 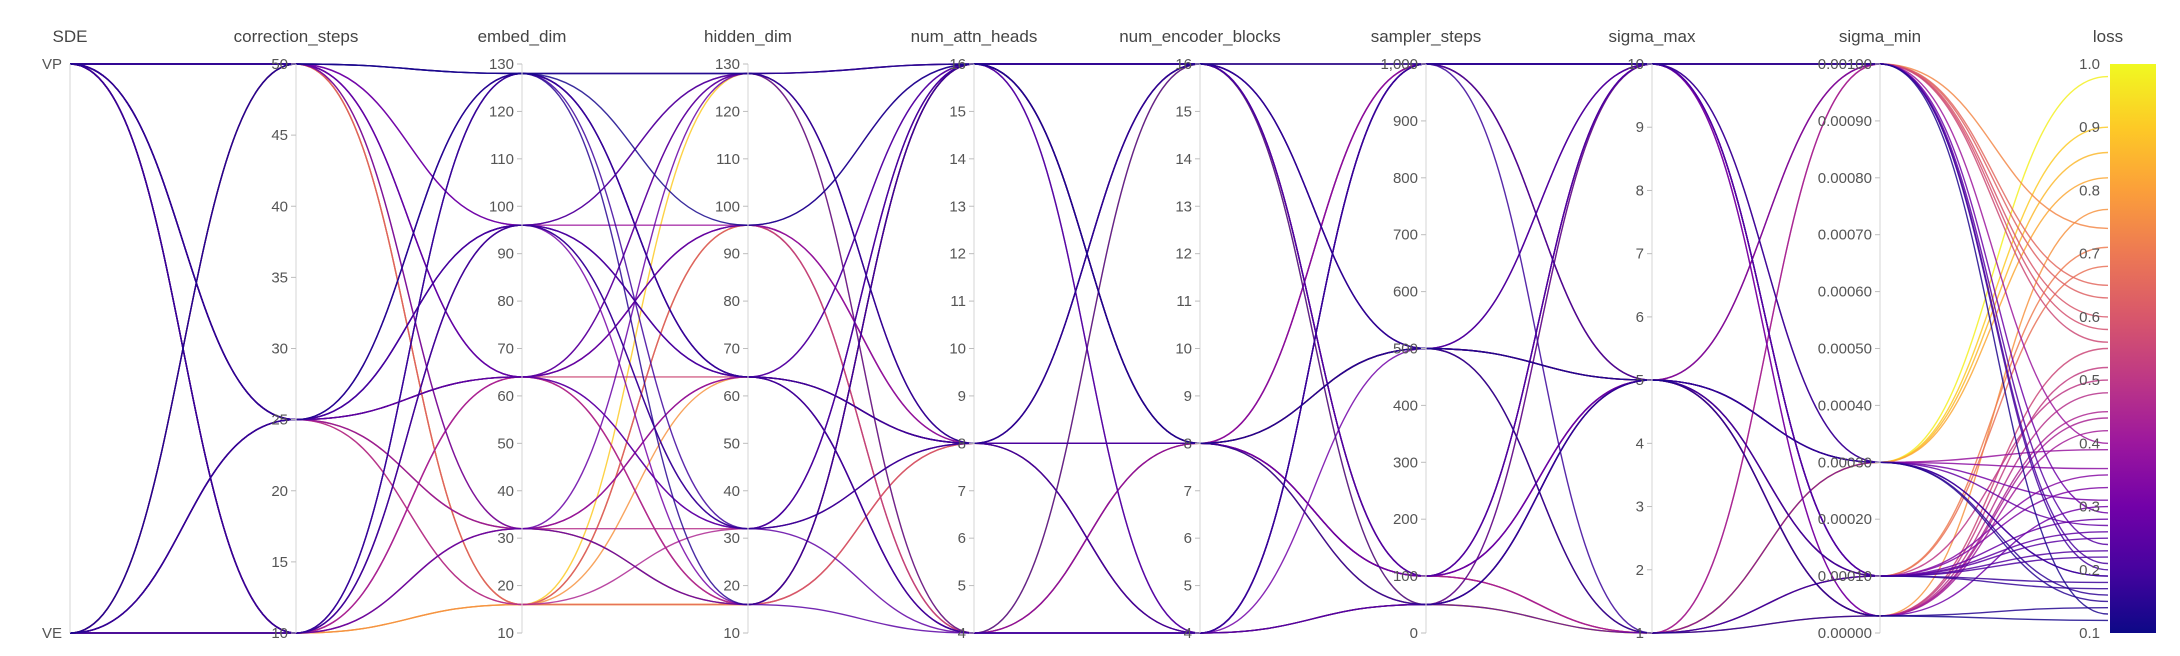 I want to click on colorbar, so click(x=2133, y=348).